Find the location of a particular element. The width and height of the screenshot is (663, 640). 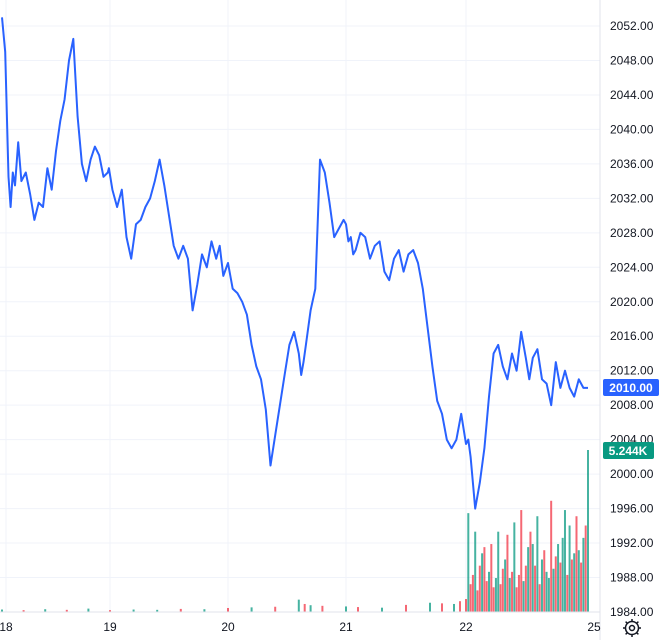

y-tick-label: 2044.00 is located at coordinates (632, 95).